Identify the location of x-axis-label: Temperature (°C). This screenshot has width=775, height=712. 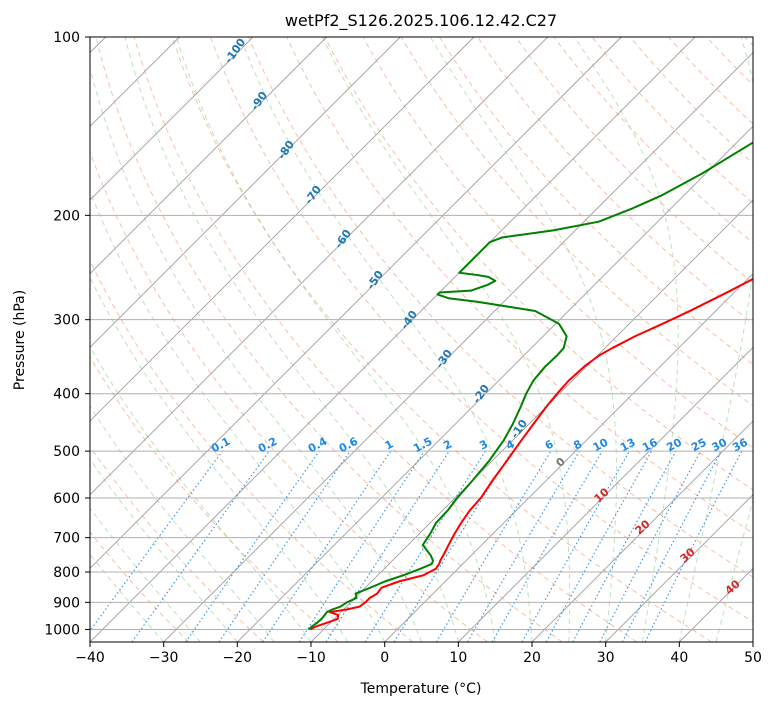
(421, 689).